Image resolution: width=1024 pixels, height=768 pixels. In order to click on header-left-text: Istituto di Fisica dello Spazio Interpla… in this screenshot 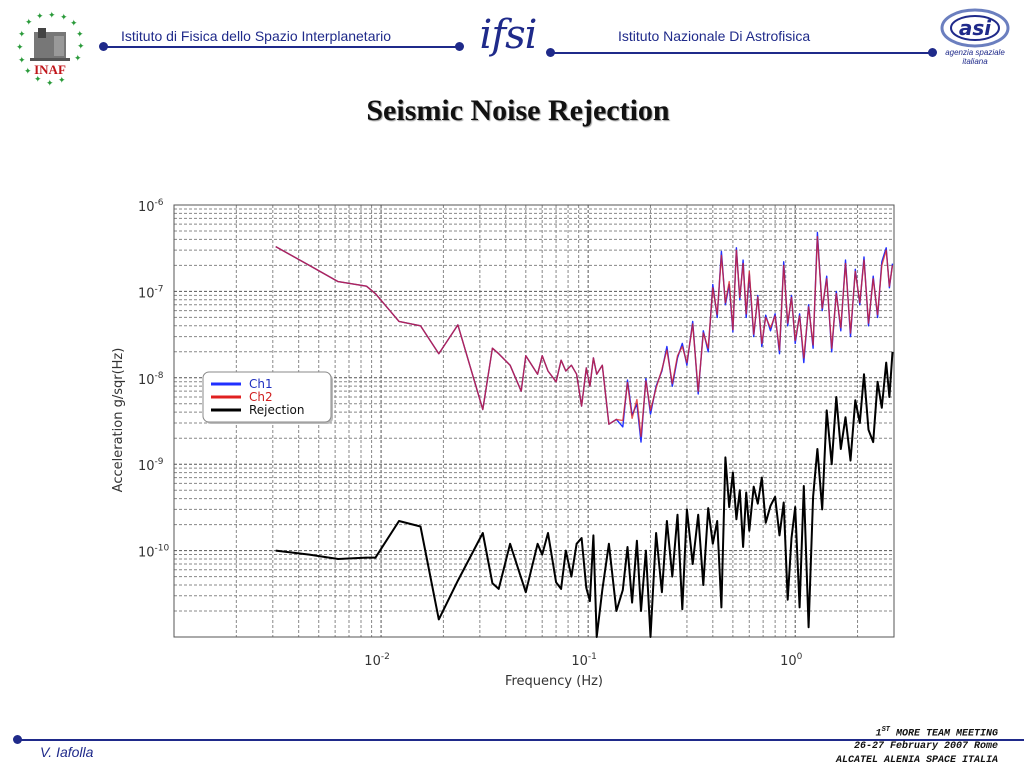, I will do `click(256, 36)`.